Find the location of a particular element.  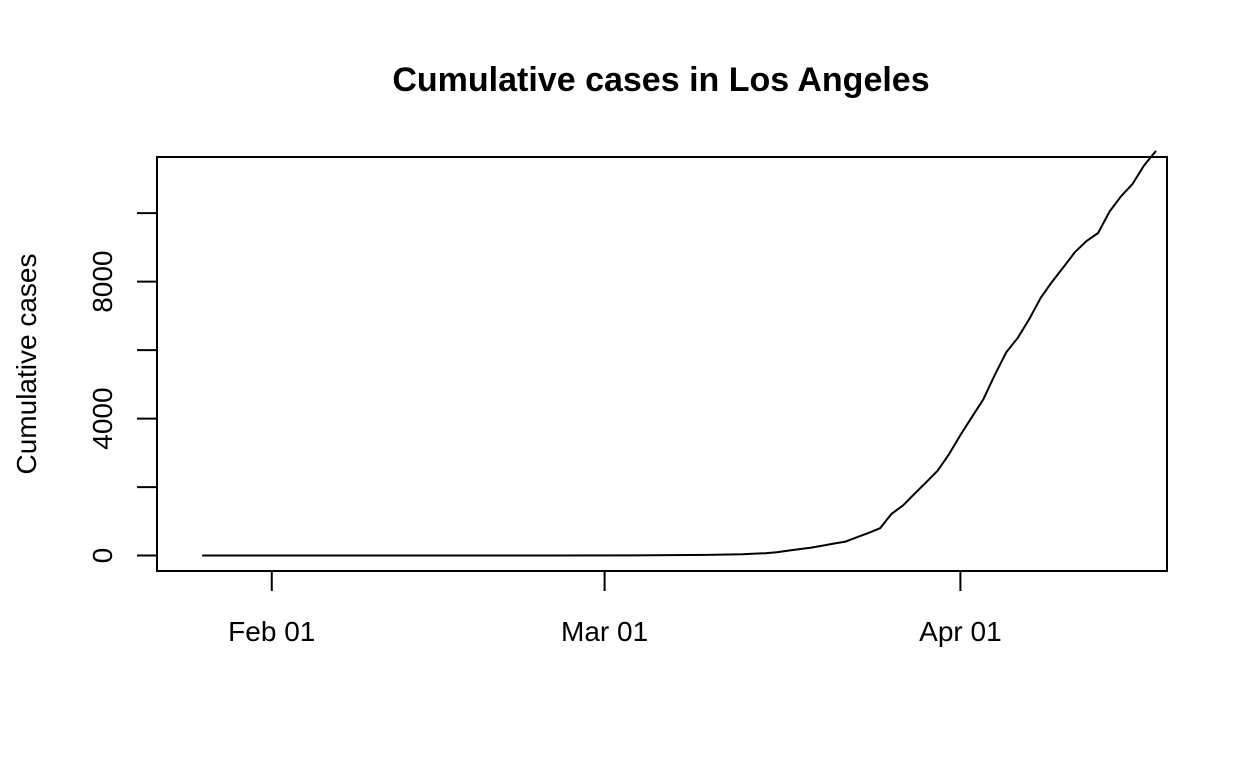

x-tick-label: Apr 01 is located at coordinates (960, 631).